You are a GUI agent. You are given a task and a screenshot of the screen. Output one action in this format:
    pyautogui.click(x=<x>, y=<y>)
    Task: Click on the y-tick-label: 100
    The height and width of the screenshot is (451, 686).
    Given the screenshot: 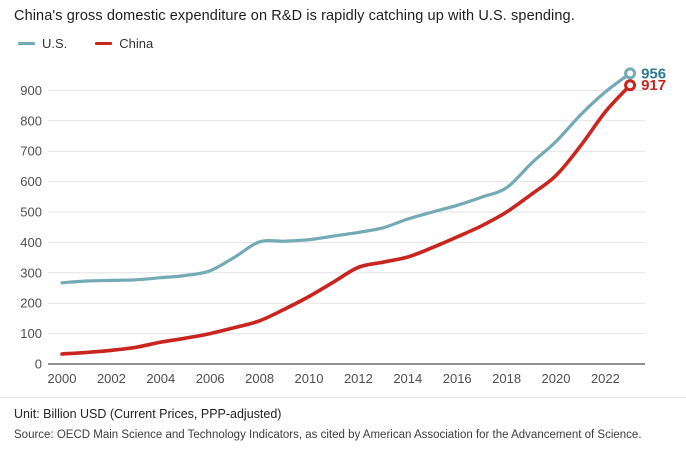 What is the action you would take?
    pyautogui.click(x=31, y=333)
    